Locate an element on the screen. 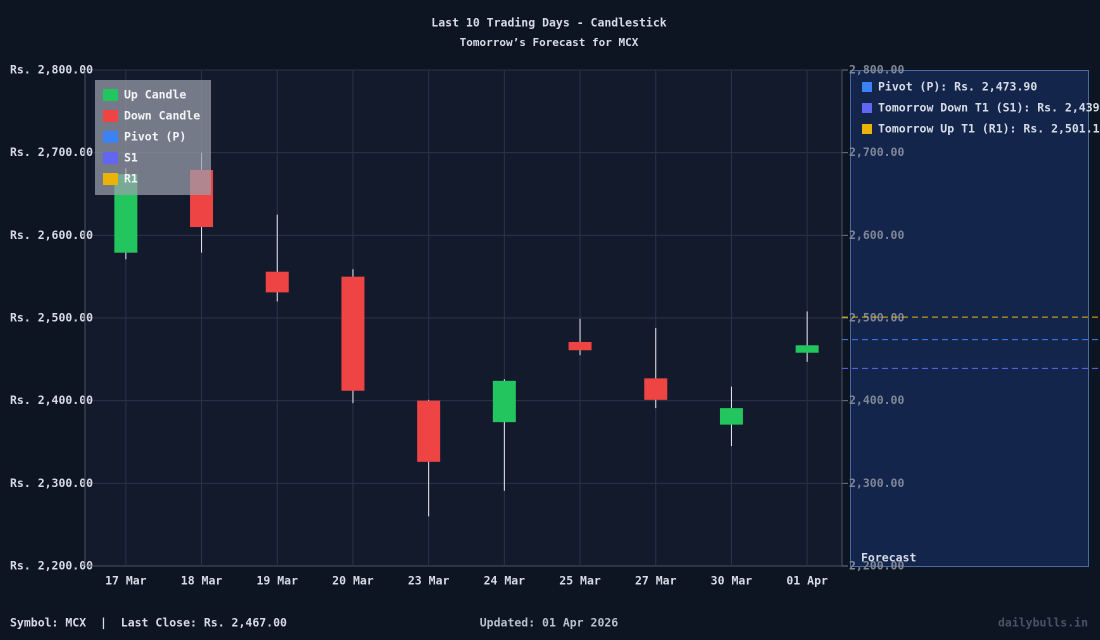  forecast-label: Forecast is located at coordinates (888, 558).